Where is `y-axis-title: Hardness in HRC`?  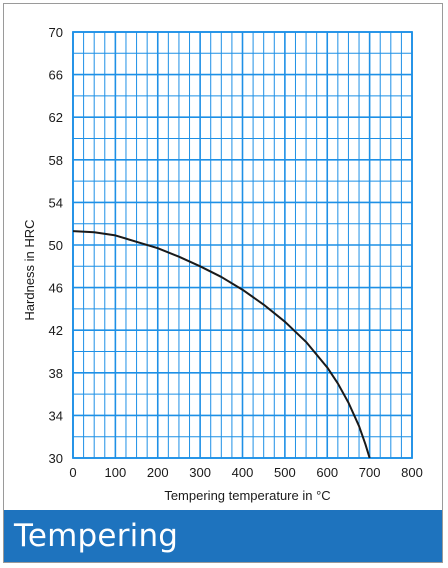
y-axis-title: Hardness in HRC is located at coordinates (29, 269).